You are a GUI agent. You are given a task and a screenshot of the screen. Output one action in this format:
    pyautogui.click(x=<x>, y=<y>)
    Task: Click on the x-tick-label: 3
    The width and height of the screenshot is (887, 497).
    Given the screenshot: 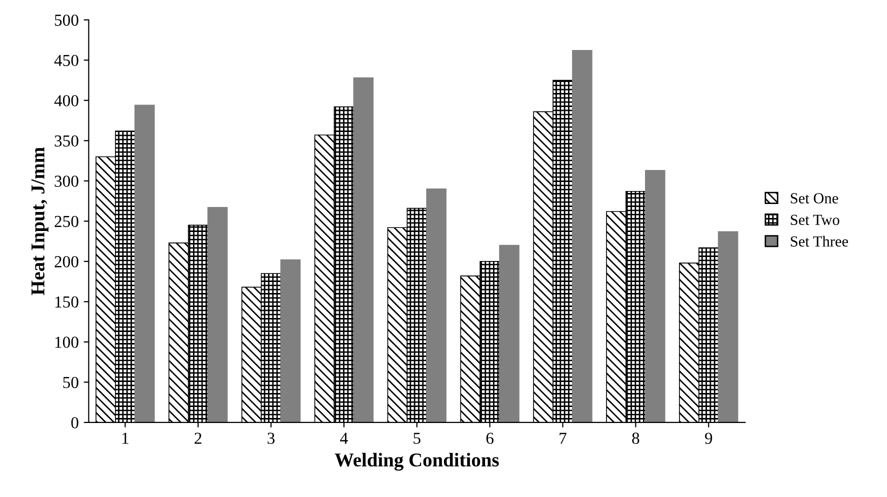 What is the action you would take?
    pyautogui.click(x=271, y=438)
    